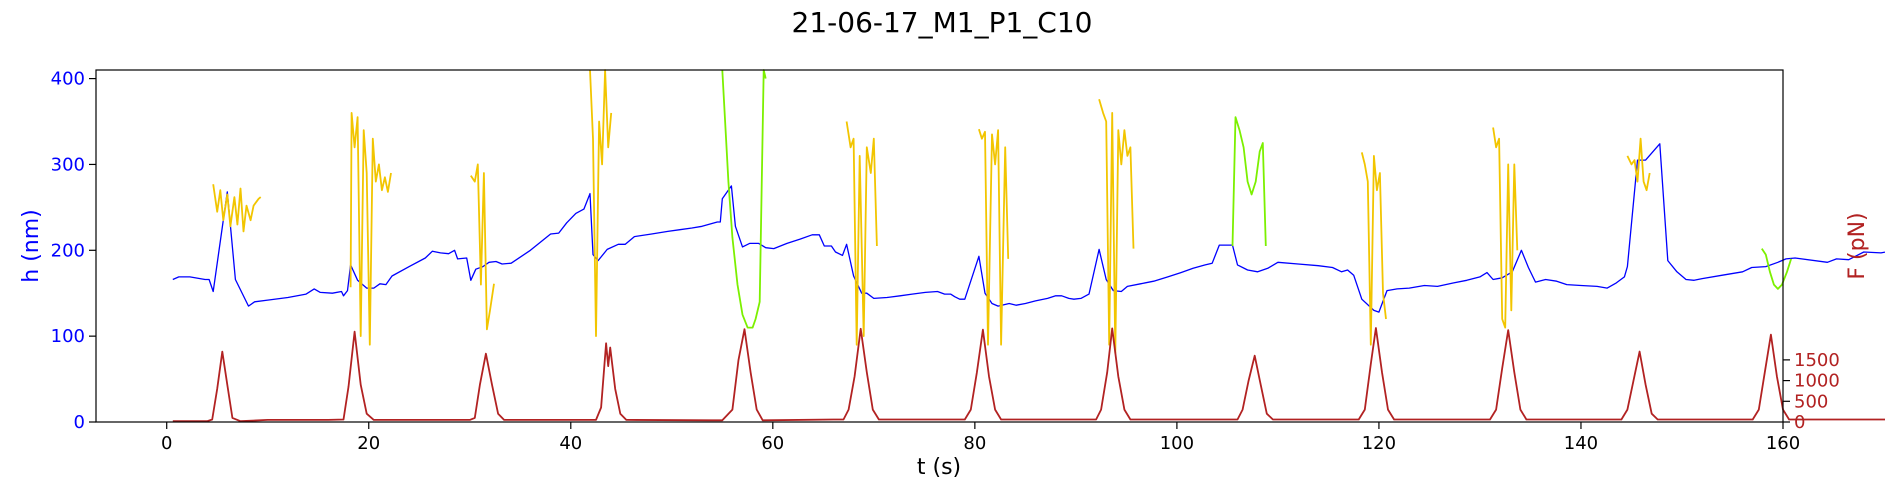  What do you see at coordinates (974, 443) in the screenshot?
I see `x-tick-label: 80` at bounding box center [974, 443].